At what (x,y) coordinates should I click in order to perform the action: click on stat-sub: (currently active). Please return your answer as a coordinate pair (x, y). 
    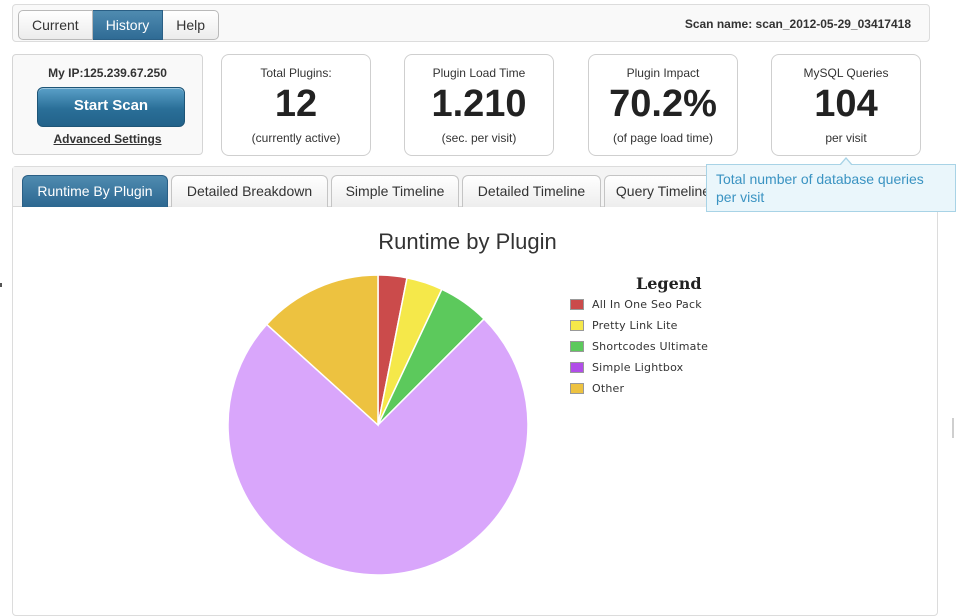
    Looking at the image, I should click on (296, 138).